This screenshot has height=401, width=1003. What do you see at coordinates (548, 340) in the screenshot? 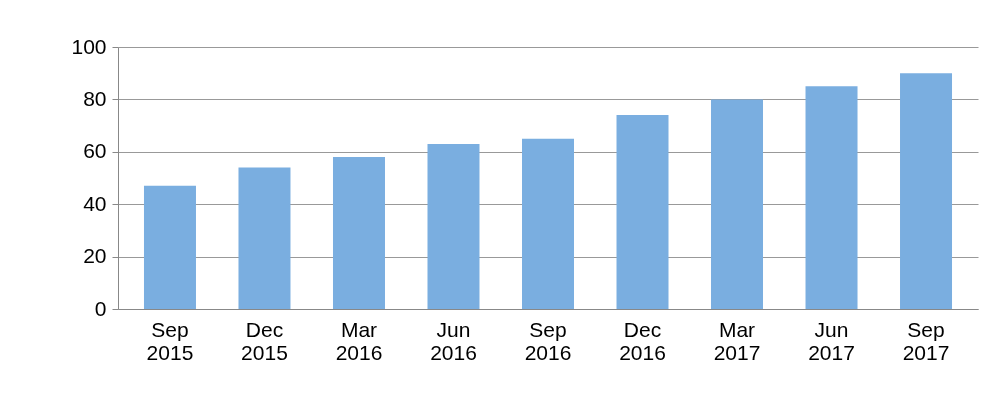
I see `x-tick-label: Sep 2016` at bounding box center [548, 340].